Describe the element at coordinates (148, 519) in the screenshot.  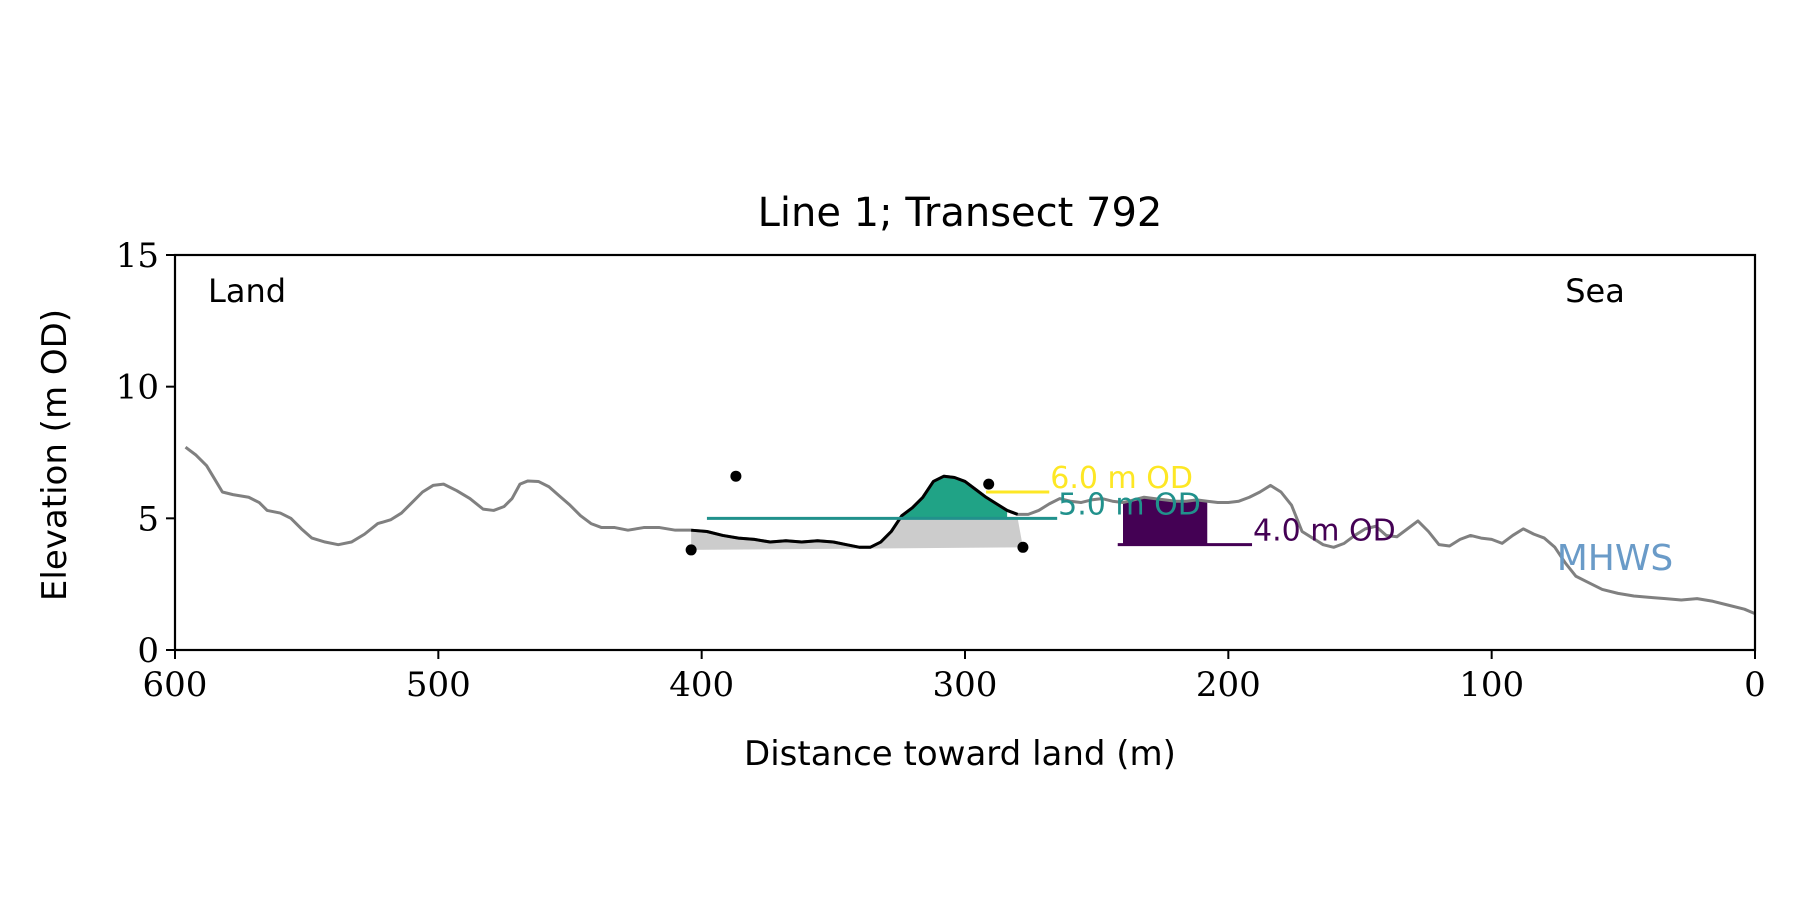
I see `y-tick-label: 5` at that location.